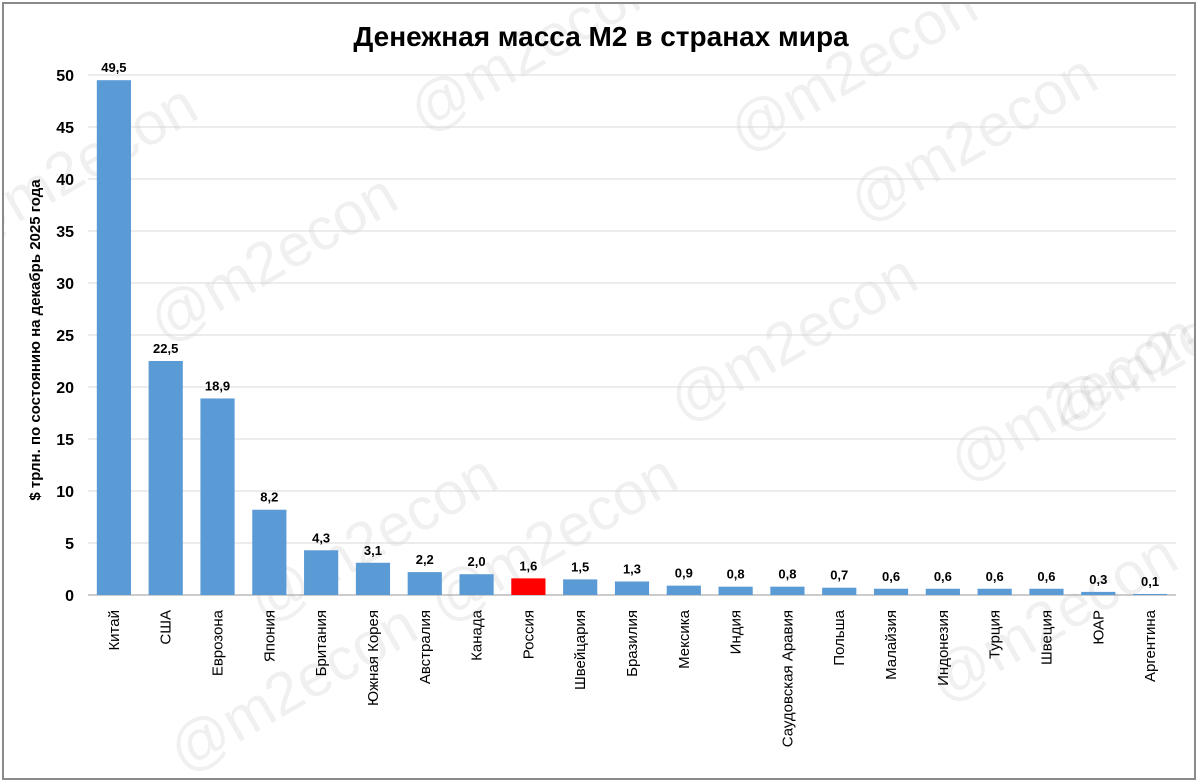 The width and height of the screenshot is (1200, 784). What do you see at coordinates (113, 67) in the screenshot?
I see `data-label: 49,5` at bounding box center [113, 67].